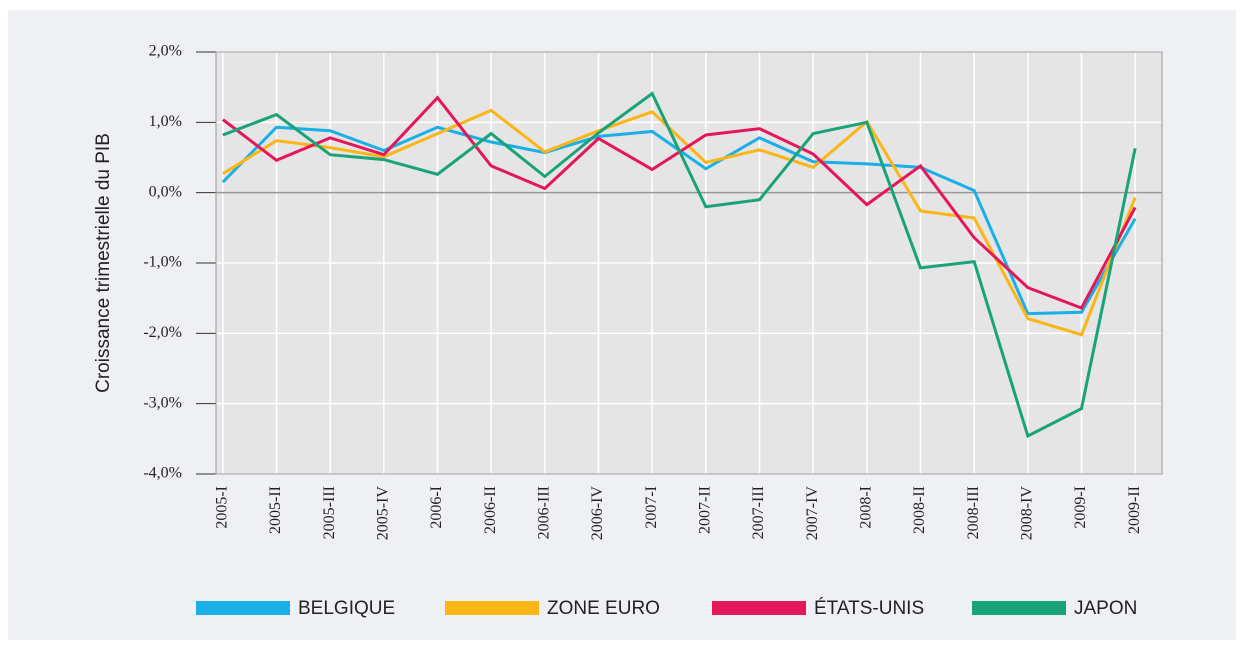  I want to click on y-axis-title: Croissance trimestrielle du PIB, so click(103, 263).